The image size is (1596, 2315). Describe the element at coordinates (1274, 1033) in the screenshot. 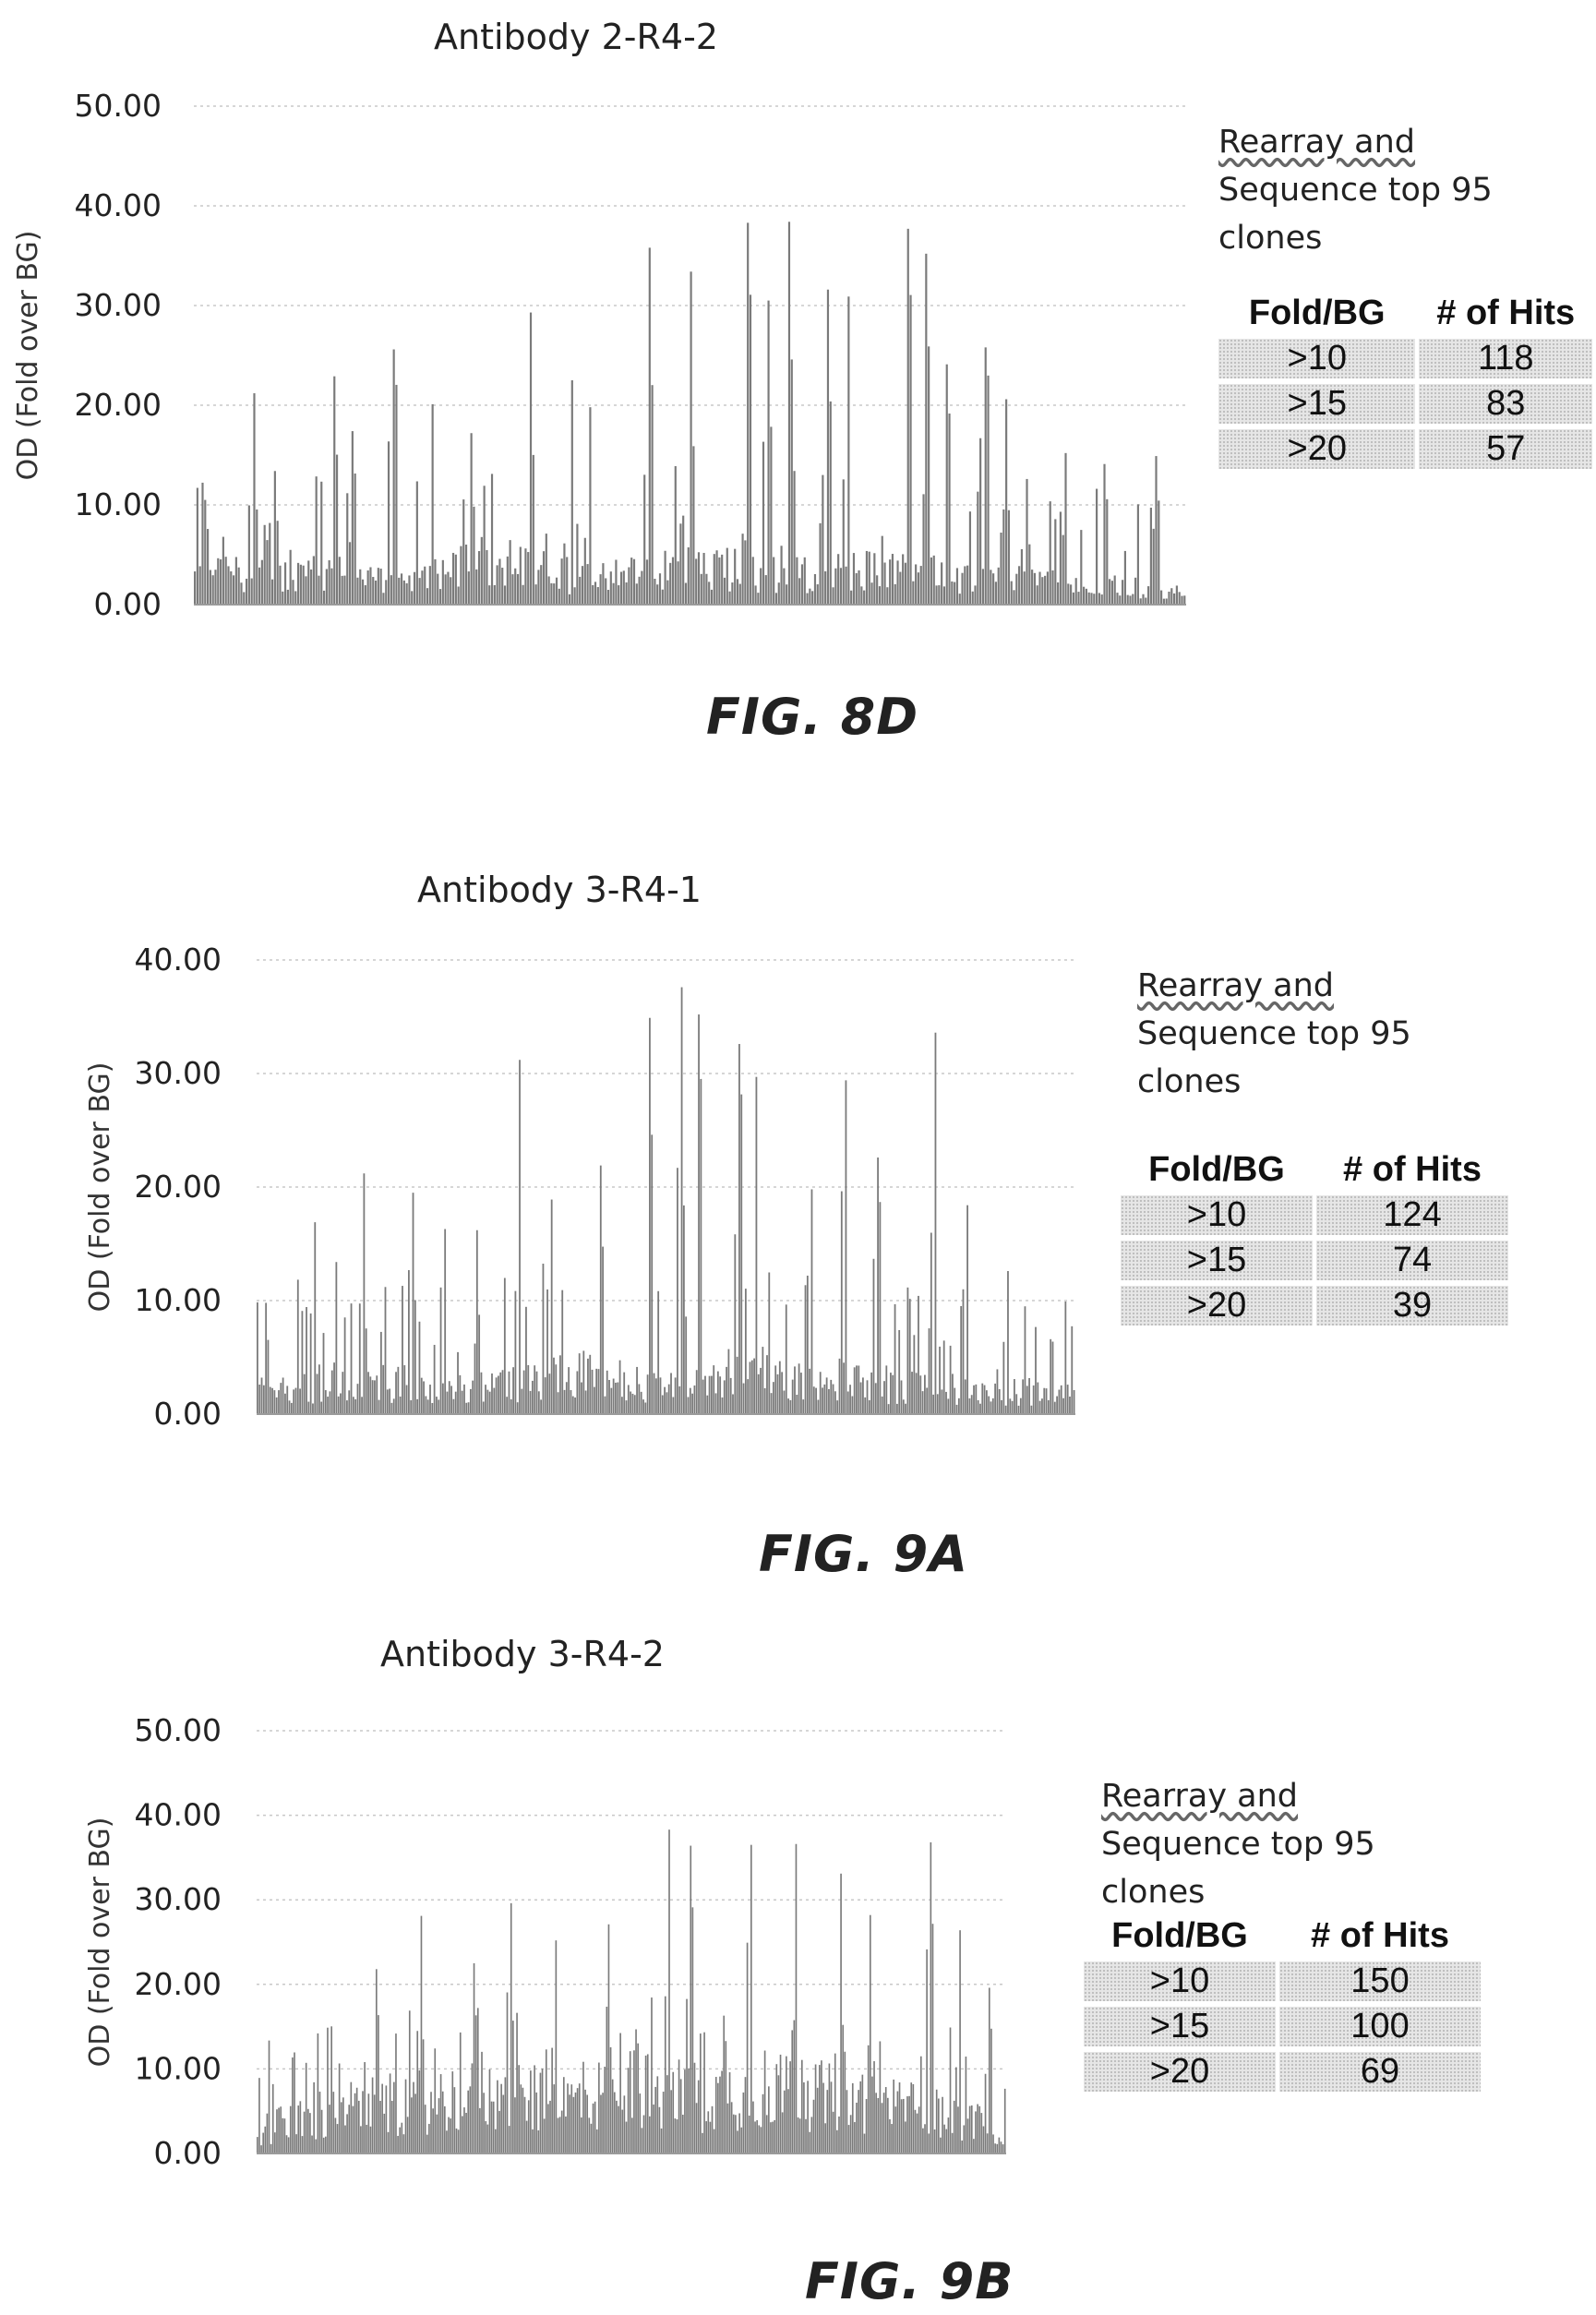

I see `note-line-2: Sequence top 95` at that location.